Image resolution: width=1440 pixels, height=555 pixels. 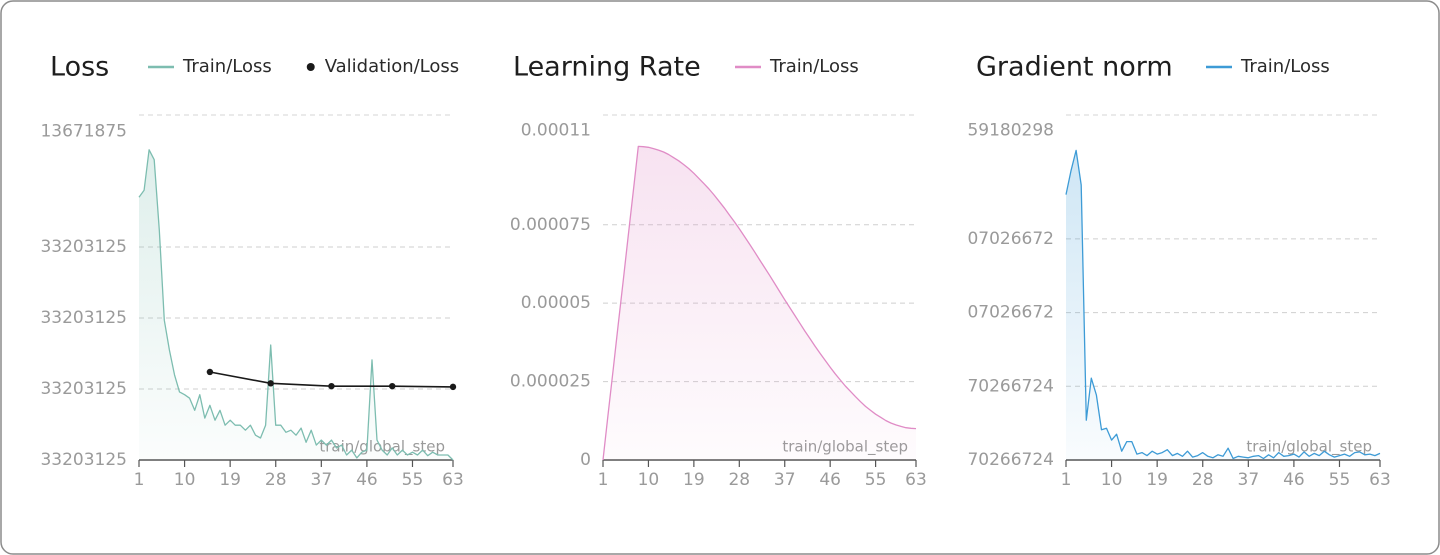 I want to click on chart-title: Learning Rate, so click(x=607, y=67).